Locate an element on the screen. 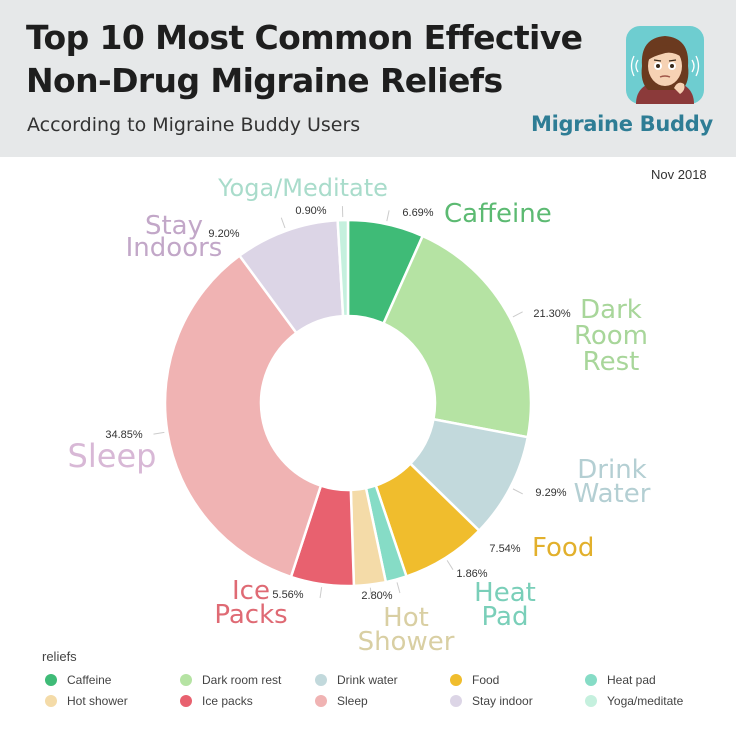 The width and height of the screenshot is (736, 736). category-label-yoga-meditate: Yoga/Meditate is located at coordinates (302, 188).